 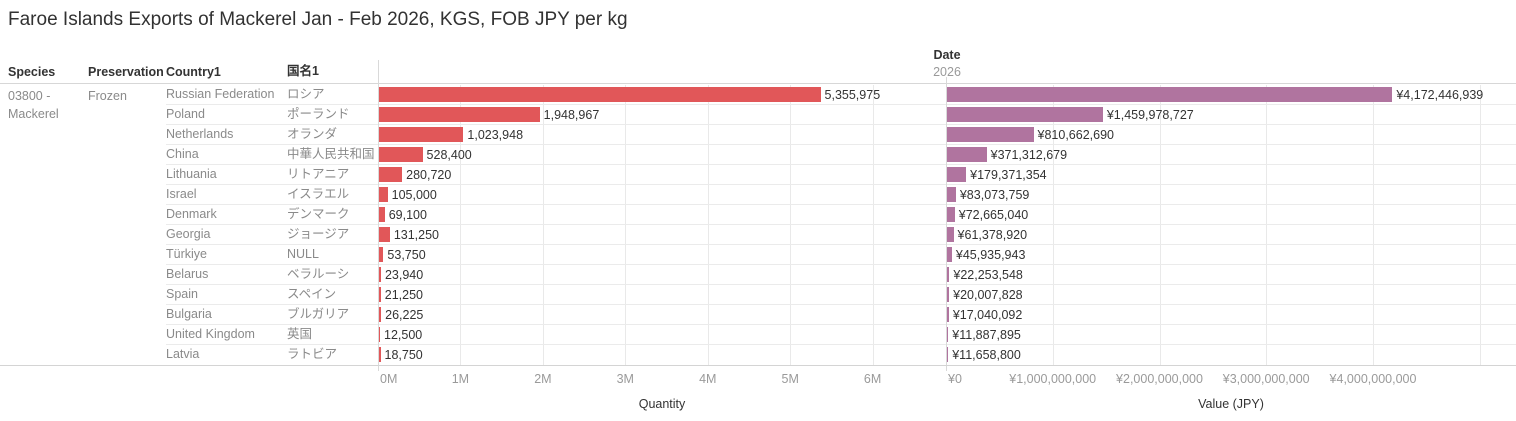 I want to click on country-label: Latvia, so click(x=183, y=354).